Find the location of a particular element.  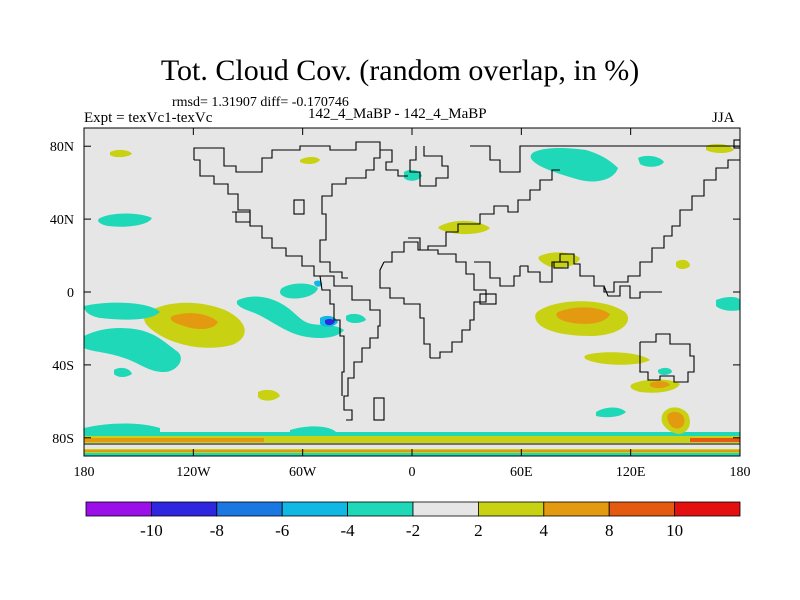

x-tick-label: 60E is located at coordinates (521, 472).